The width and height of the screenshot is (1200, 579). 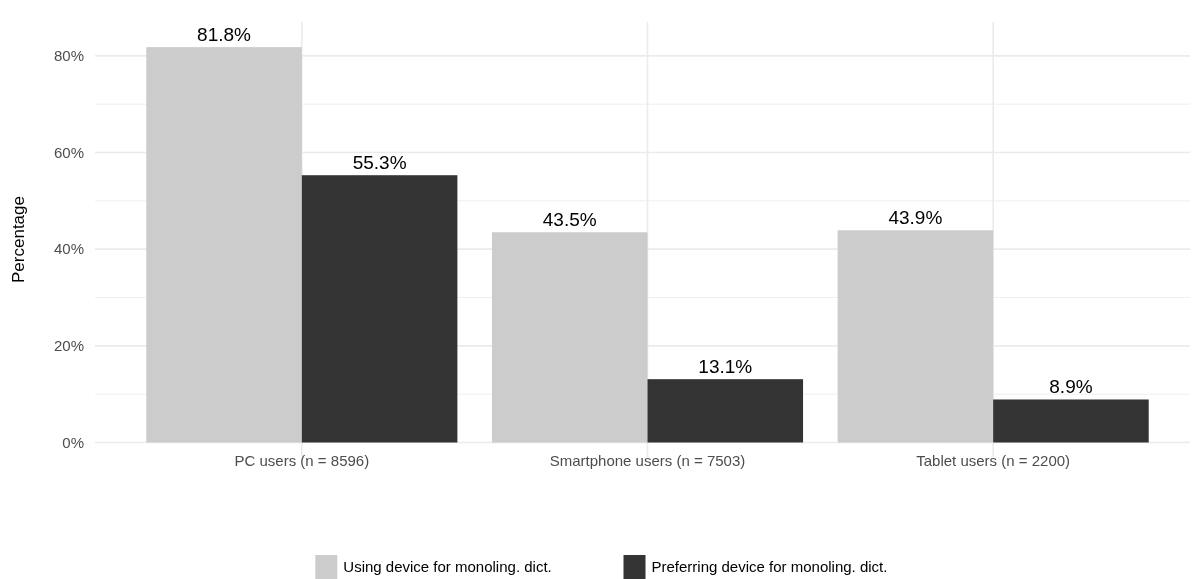 What do you see at coordinates (68, 346) in the screenshot?
I see `y-tick-label: 20%` at bounding box center [68, 346].